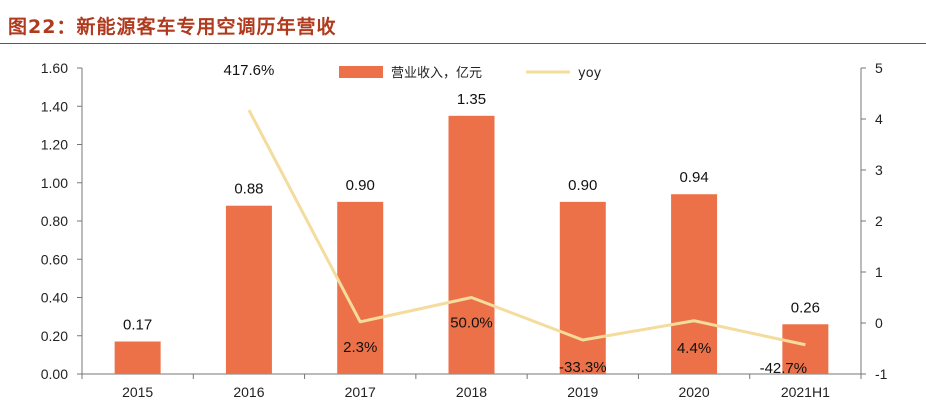 Image resolution: width=926 pixels, height=400 pixels. What do you see at coordinates (471, 323) in the screenshot?
I see `yoy-data-label: 50.0%` at bounding box center [471, 323].